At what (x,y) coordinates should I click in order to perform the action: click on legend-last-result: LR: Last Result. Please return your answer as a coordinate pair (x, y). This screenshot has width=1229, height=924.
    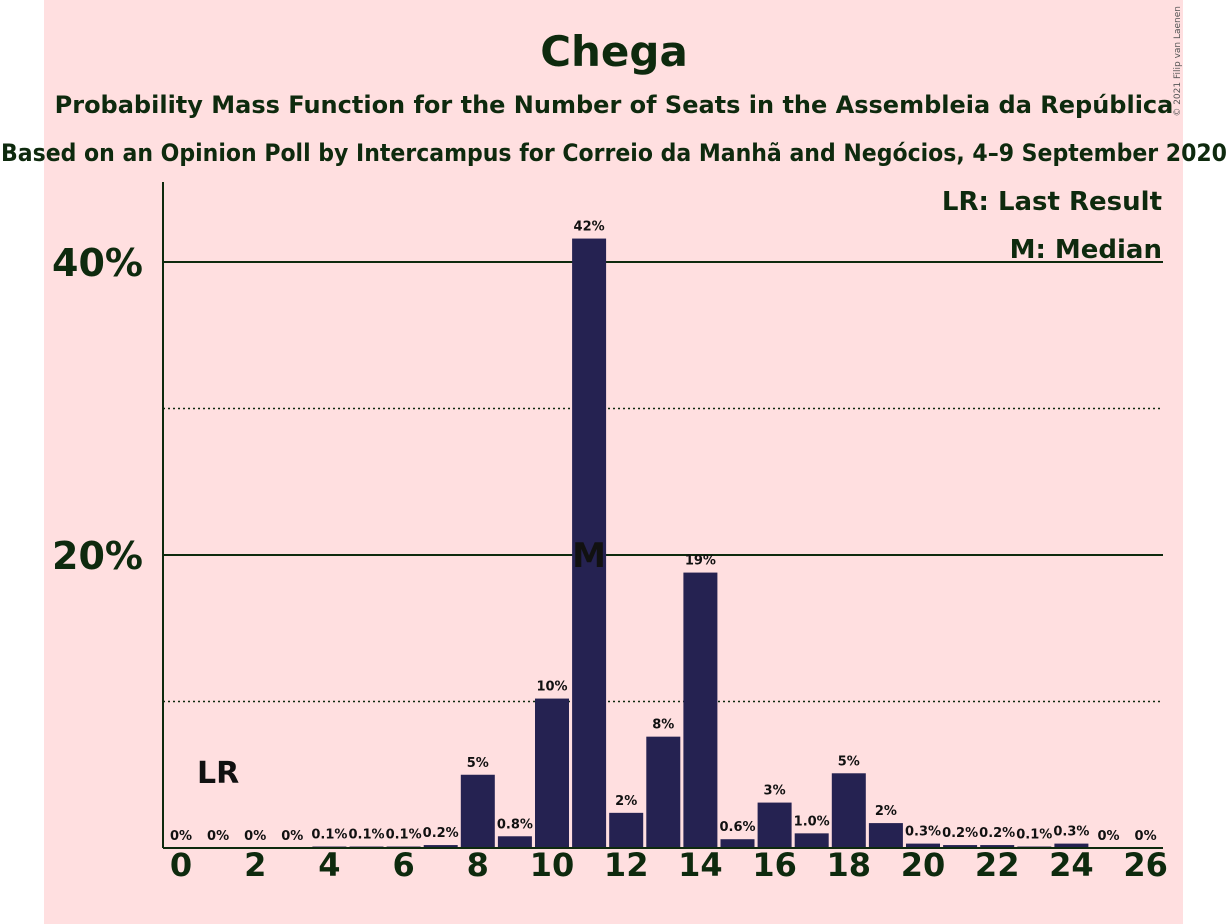
    Looking at the image, I should click on (1052, 202).